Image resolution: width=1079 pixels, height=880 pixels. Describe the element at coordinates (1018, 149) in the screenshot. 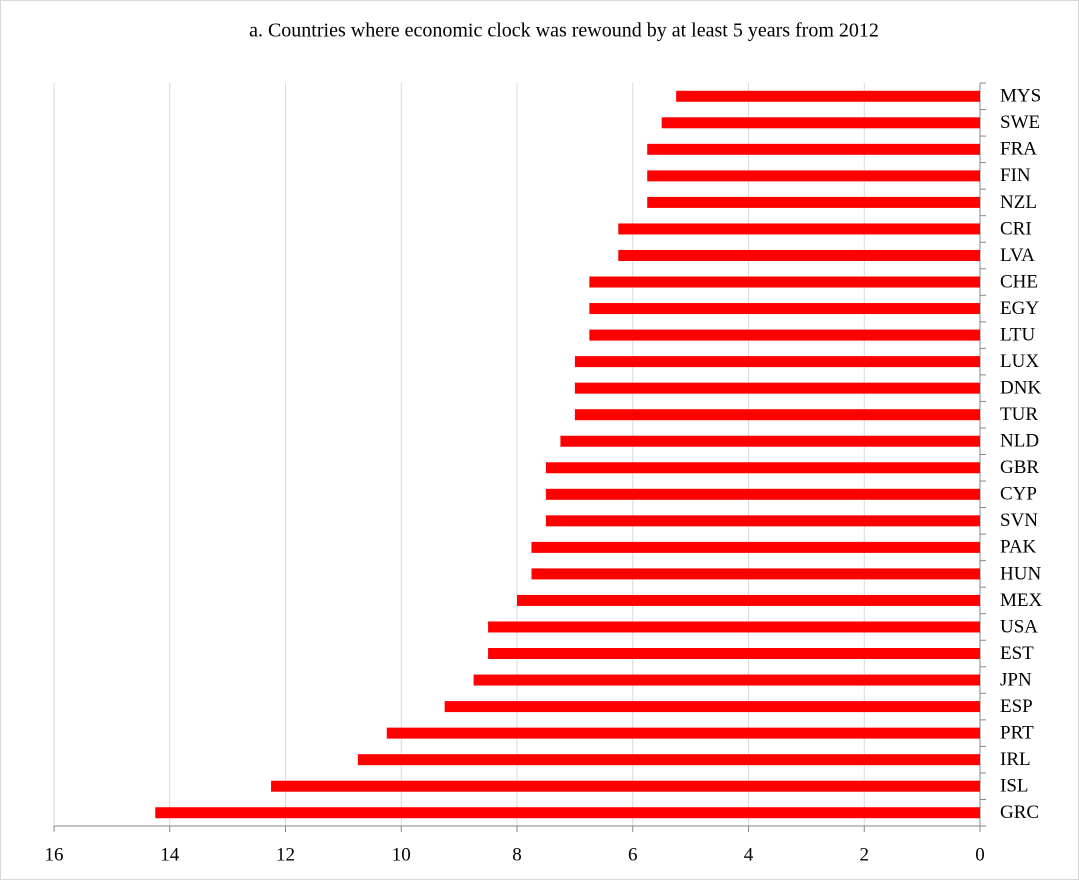

I see `y-tick-label: FRA` at that location.